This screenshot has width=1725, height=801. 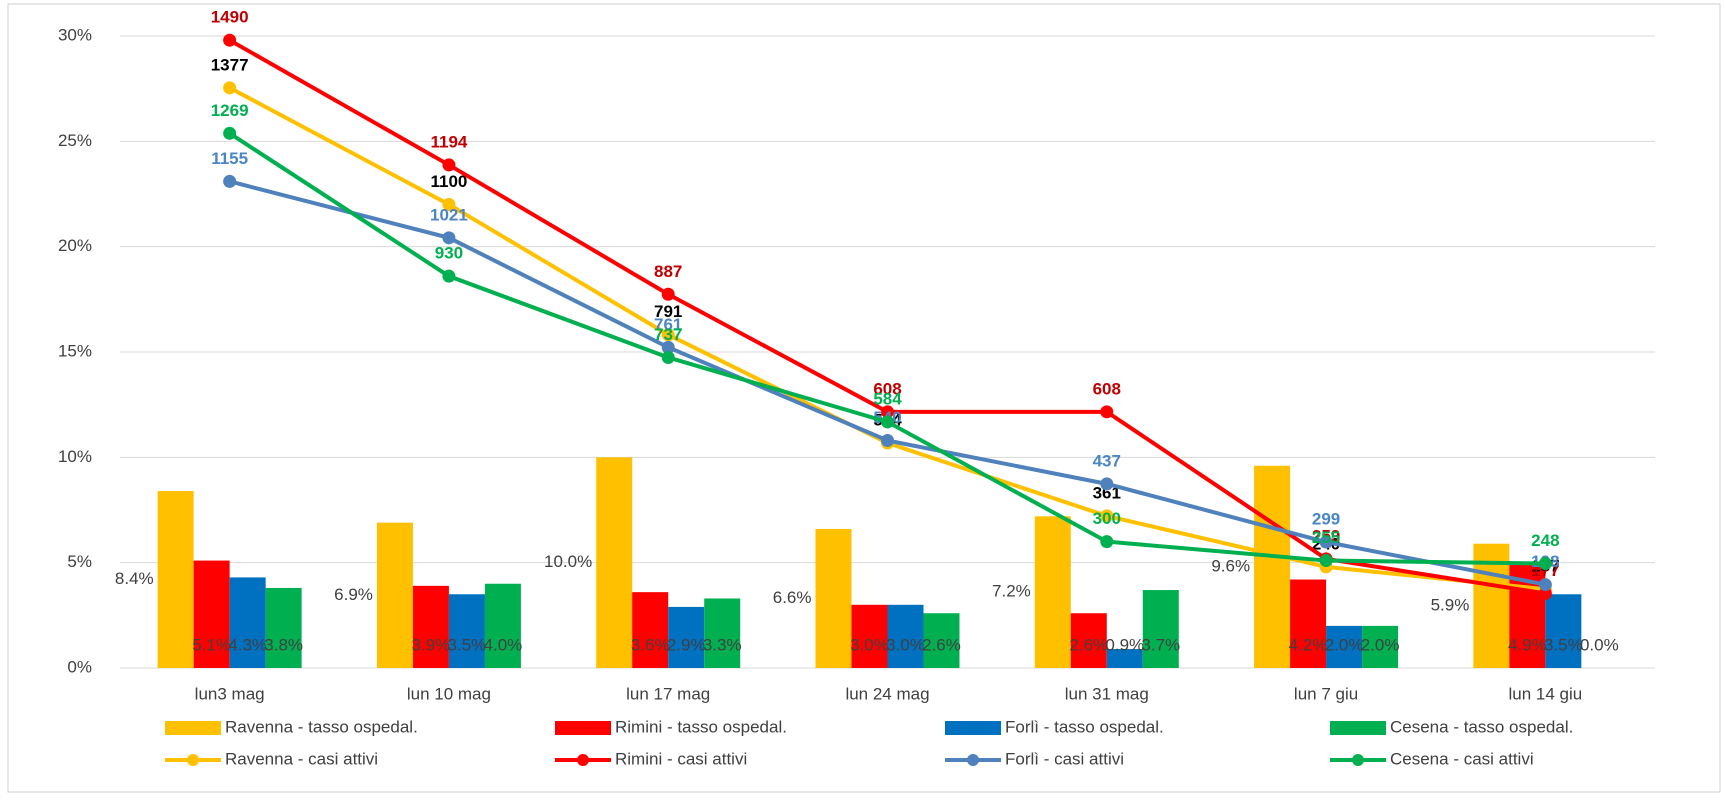 What do you see at coordinates (701, 726) in the screenshot?
I see `legend-label: Rimini - tasso ospedal.` at bounding box center [701, 726].